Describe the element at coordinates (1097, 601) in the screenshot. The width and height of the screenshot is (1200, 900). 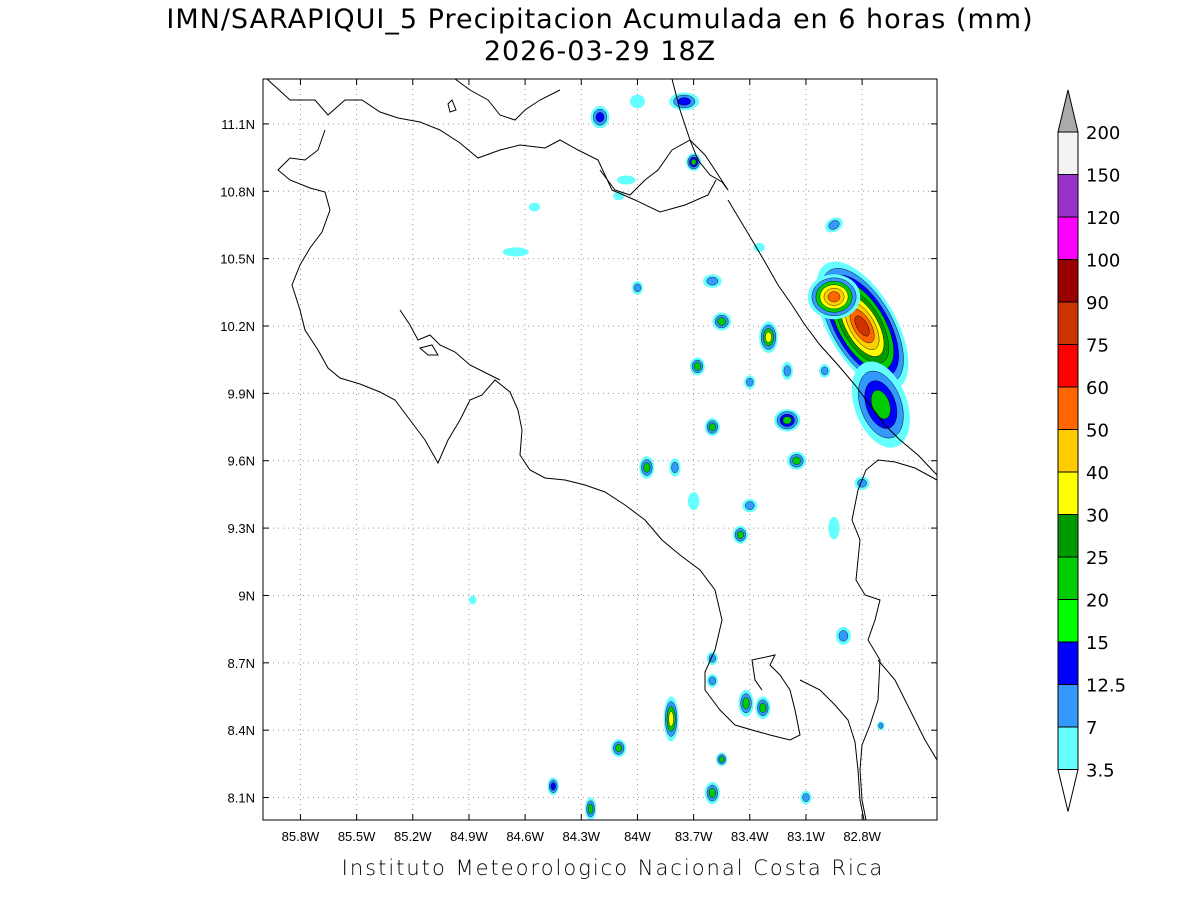
I see `colorbar-label: 20` at that location.